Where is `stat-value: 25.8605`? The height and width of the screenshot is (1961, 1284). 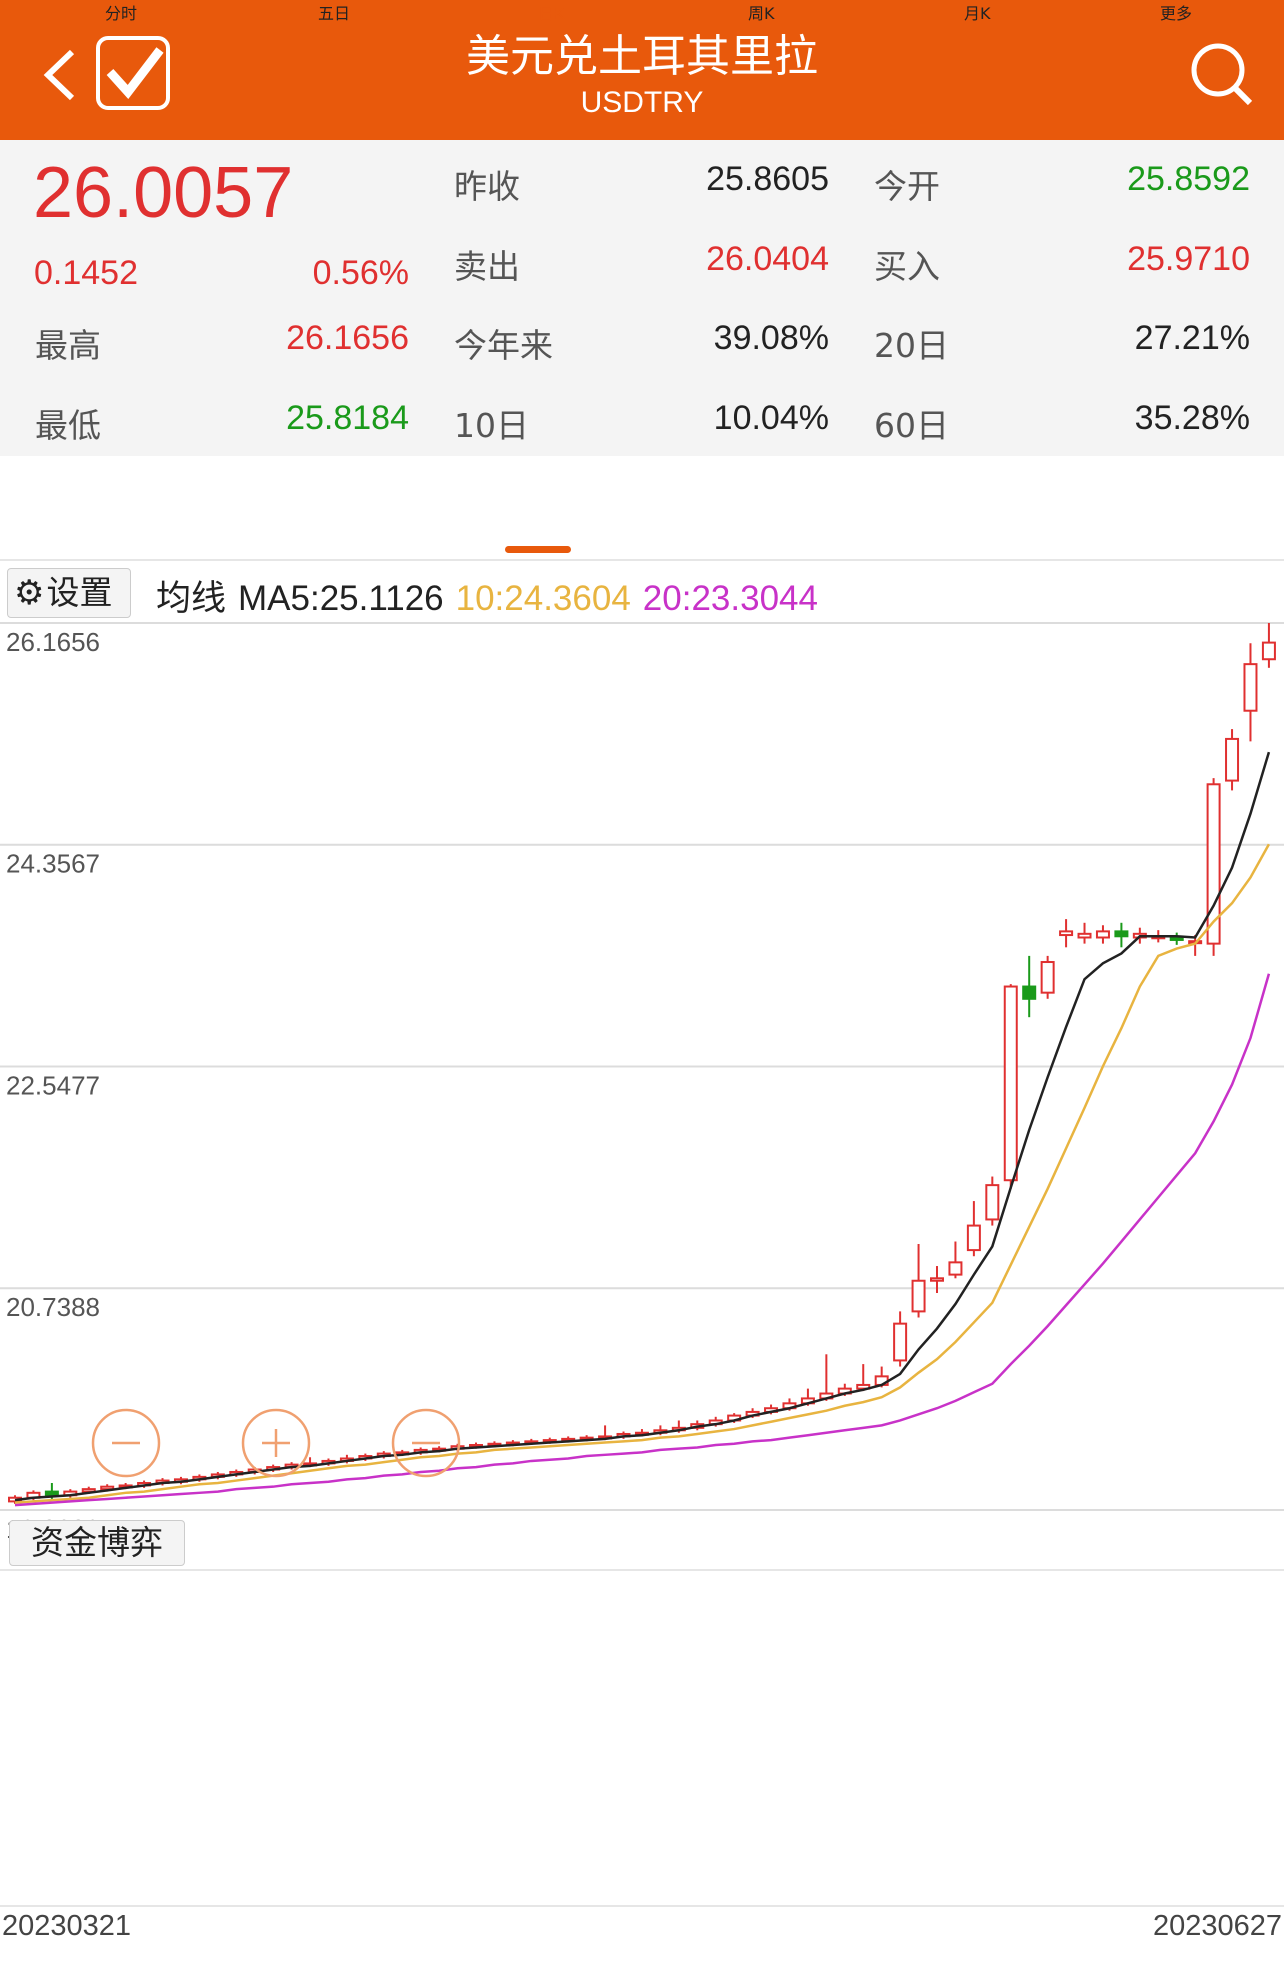
stat-value: 25.8605 is located at coordinates (767, 179).